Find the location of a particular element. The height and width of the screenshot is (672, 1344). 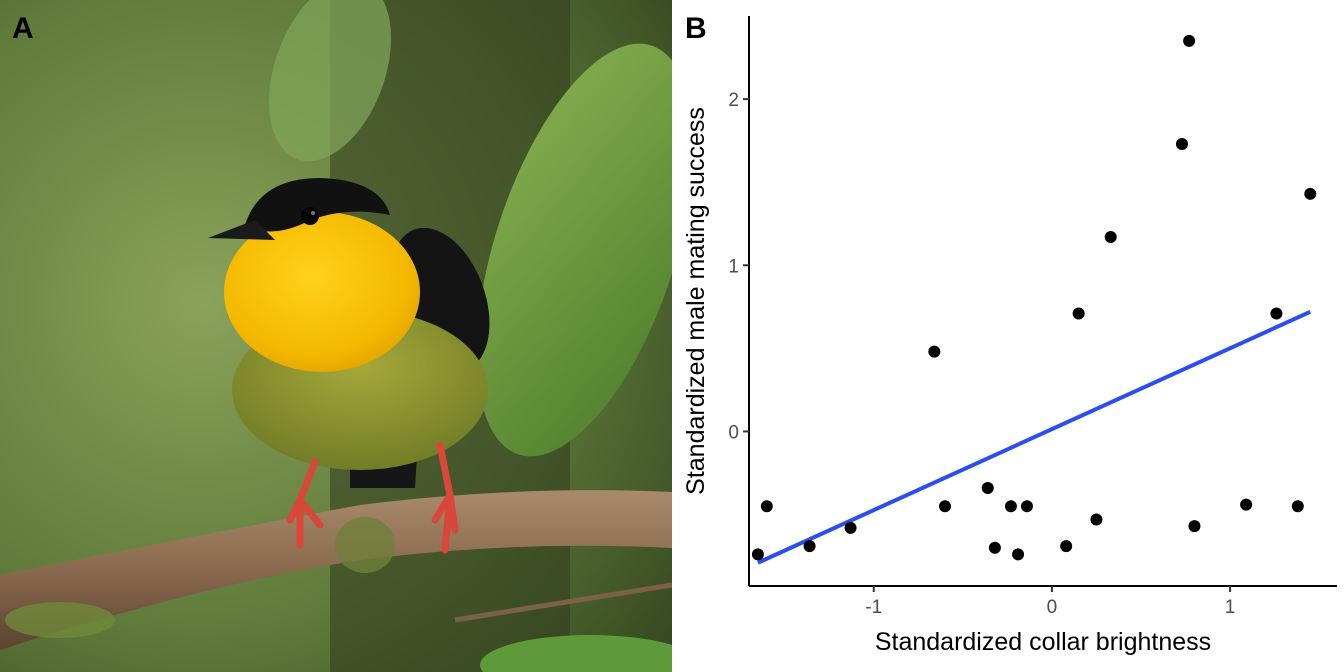

x-tick-label: 1 is located at coordinates (1230, 607).